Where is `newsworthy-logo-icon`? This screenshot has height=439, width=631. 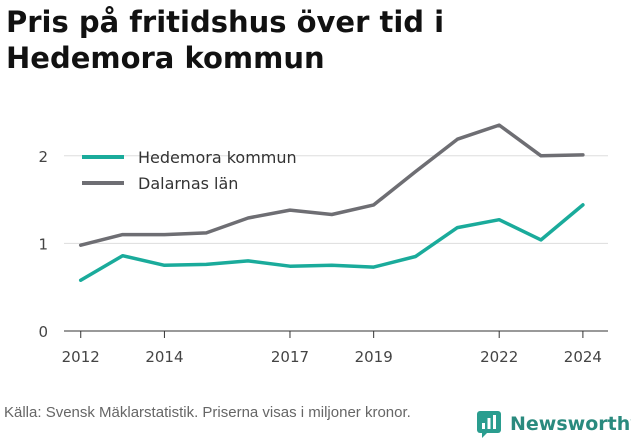 newsworthy-logo-icon is located at coordinates (489, 424).